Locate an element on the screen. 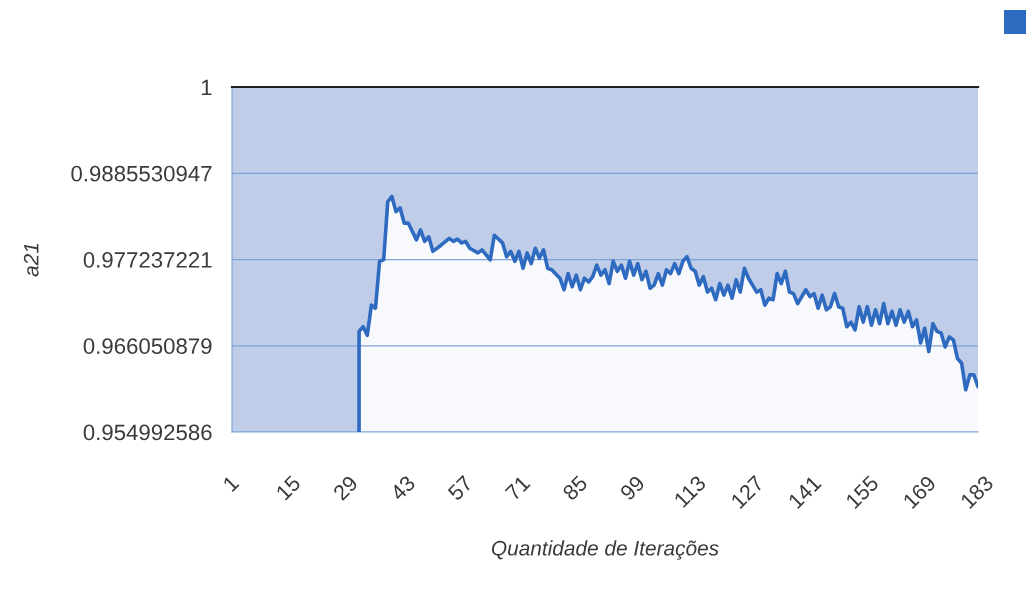 The height and width of the screenshot is (591, 1026). y-axis-title: a21 is located at coordinates (31, 260).